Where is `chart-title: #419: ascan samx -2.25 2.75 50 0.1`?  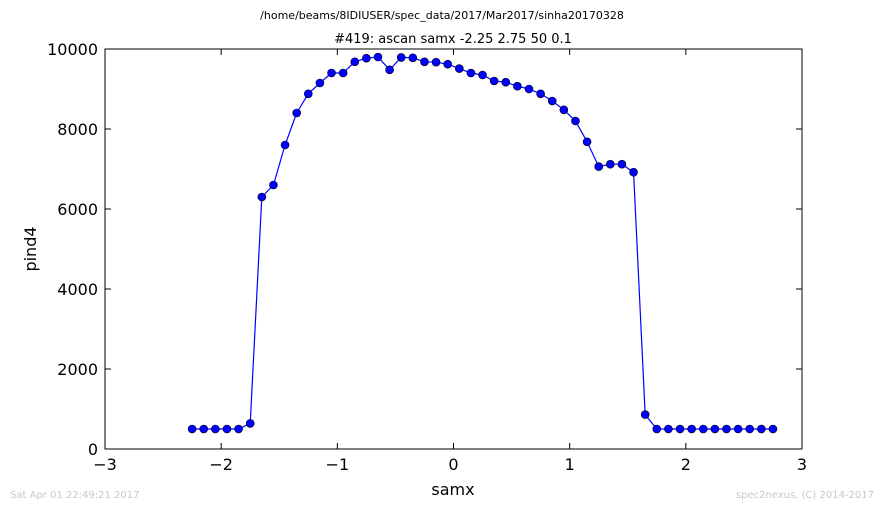 chart-title: #419: ascan samx -2.25 2.75 50 0.1 is located at coordinates (453, 39).